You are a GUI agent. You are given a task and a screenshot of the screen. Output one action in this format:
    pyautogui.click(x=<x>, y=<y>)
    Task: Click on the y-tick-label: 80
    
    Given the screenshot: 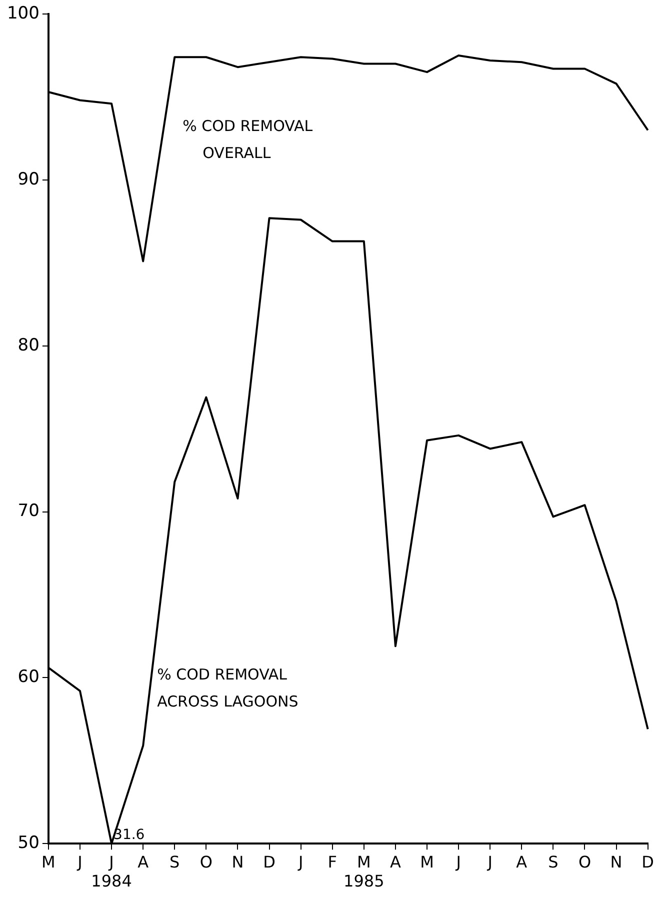 What is the action you would take?
    pyautogui.click(x=29, y=345)
    